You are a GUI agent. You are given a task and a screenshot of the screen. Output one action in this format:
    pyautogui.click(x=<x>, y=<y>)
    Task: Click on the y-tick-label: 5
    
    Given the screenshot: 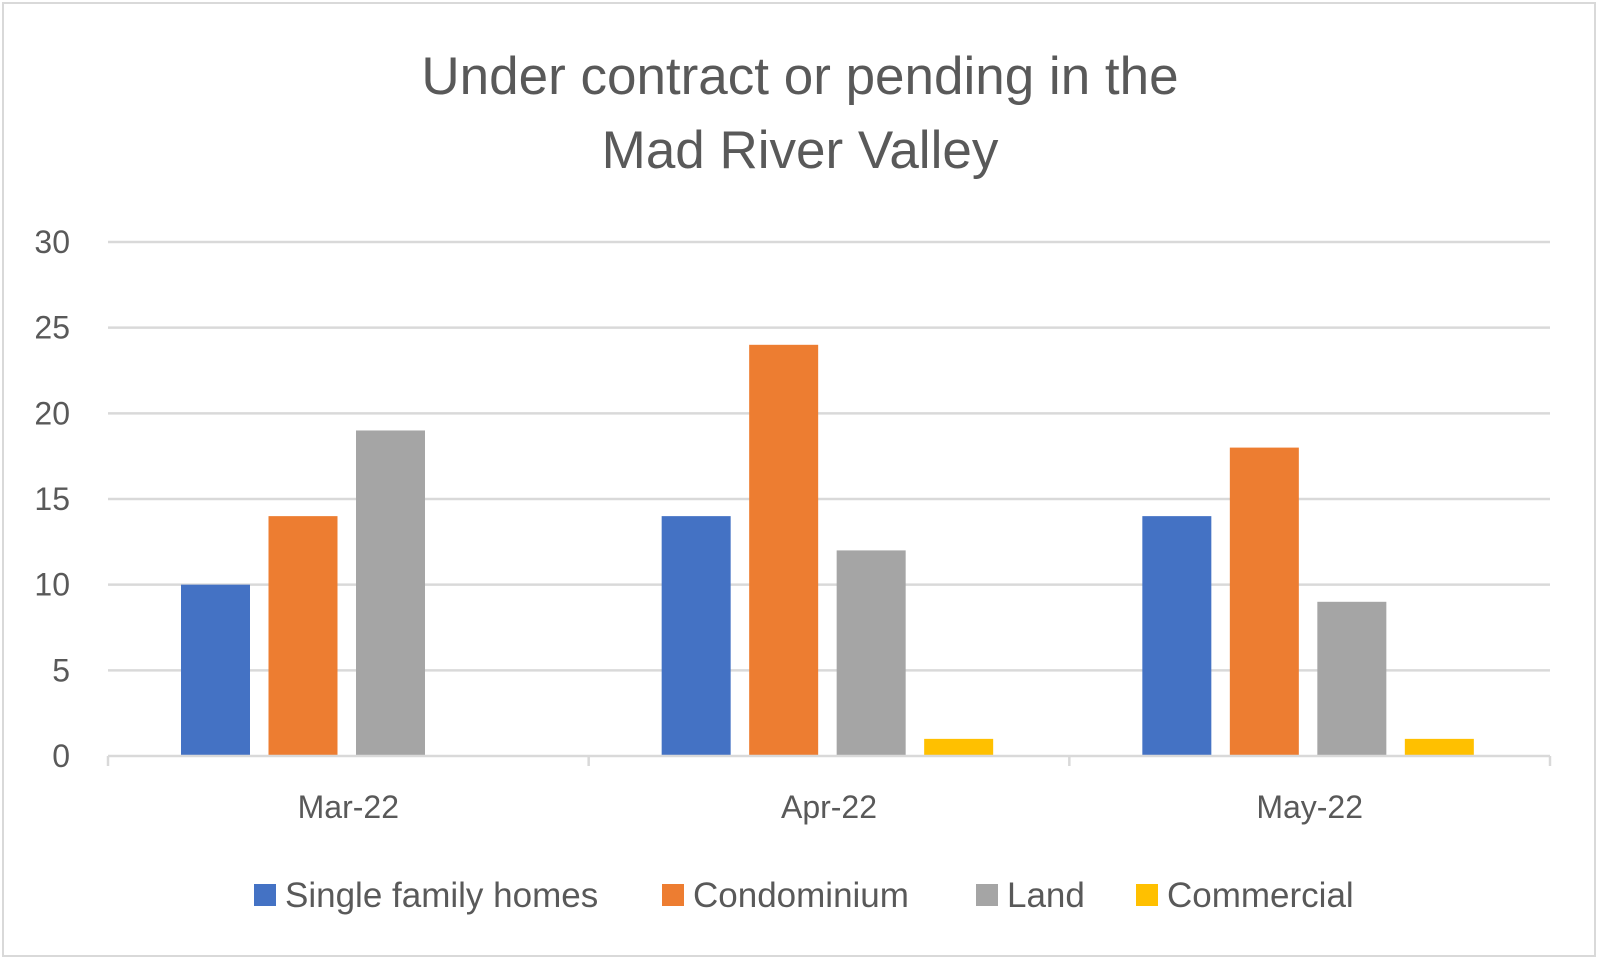 What is the action you would take?
    pyautogui.click(x=61, y=670)
    